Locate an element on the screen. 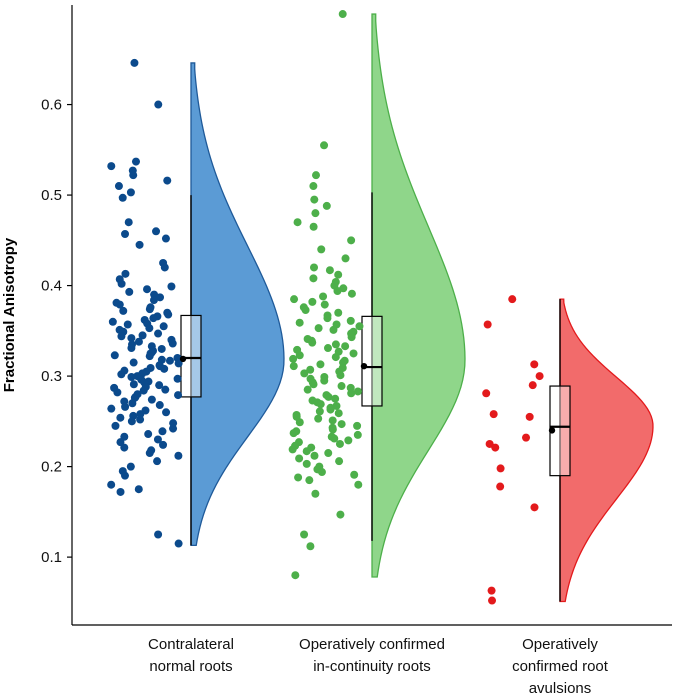 The image size is (677, 695). y-tick-label: 0.6 is located at coordinates (51, 105).